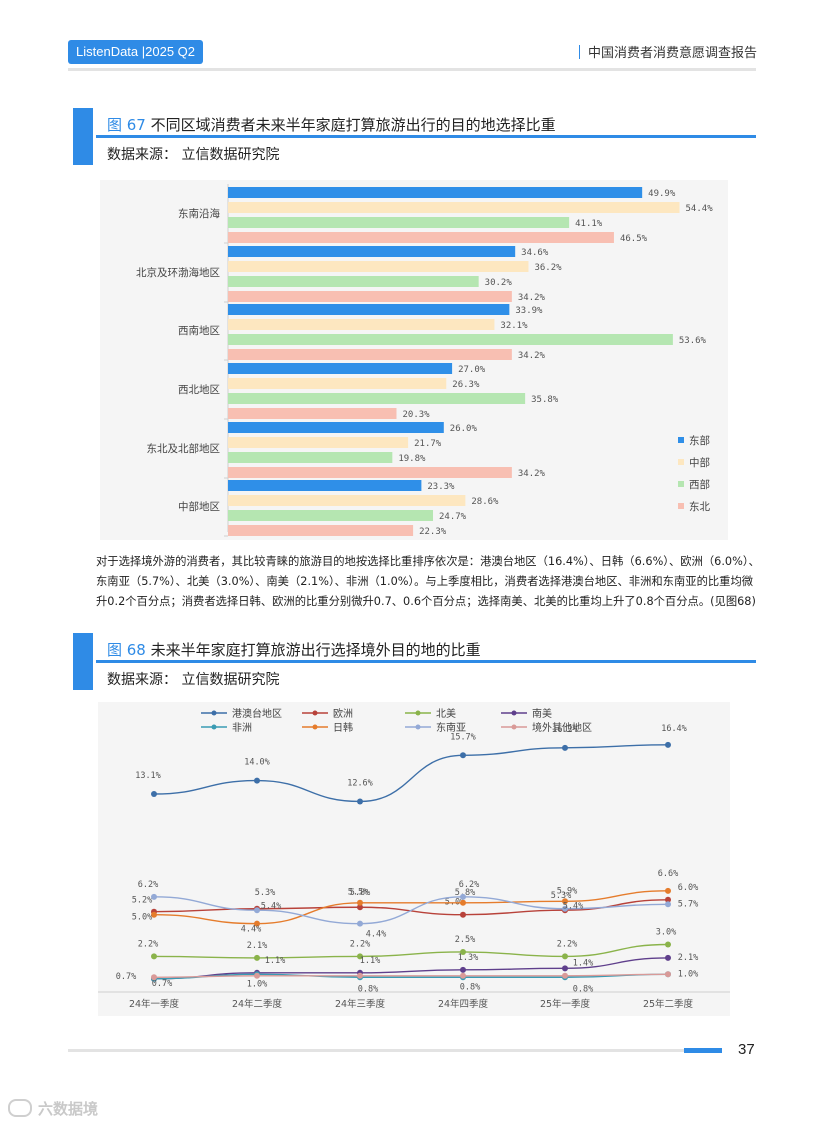  I want to click on data-label: 13.1%, so click(148, 776).